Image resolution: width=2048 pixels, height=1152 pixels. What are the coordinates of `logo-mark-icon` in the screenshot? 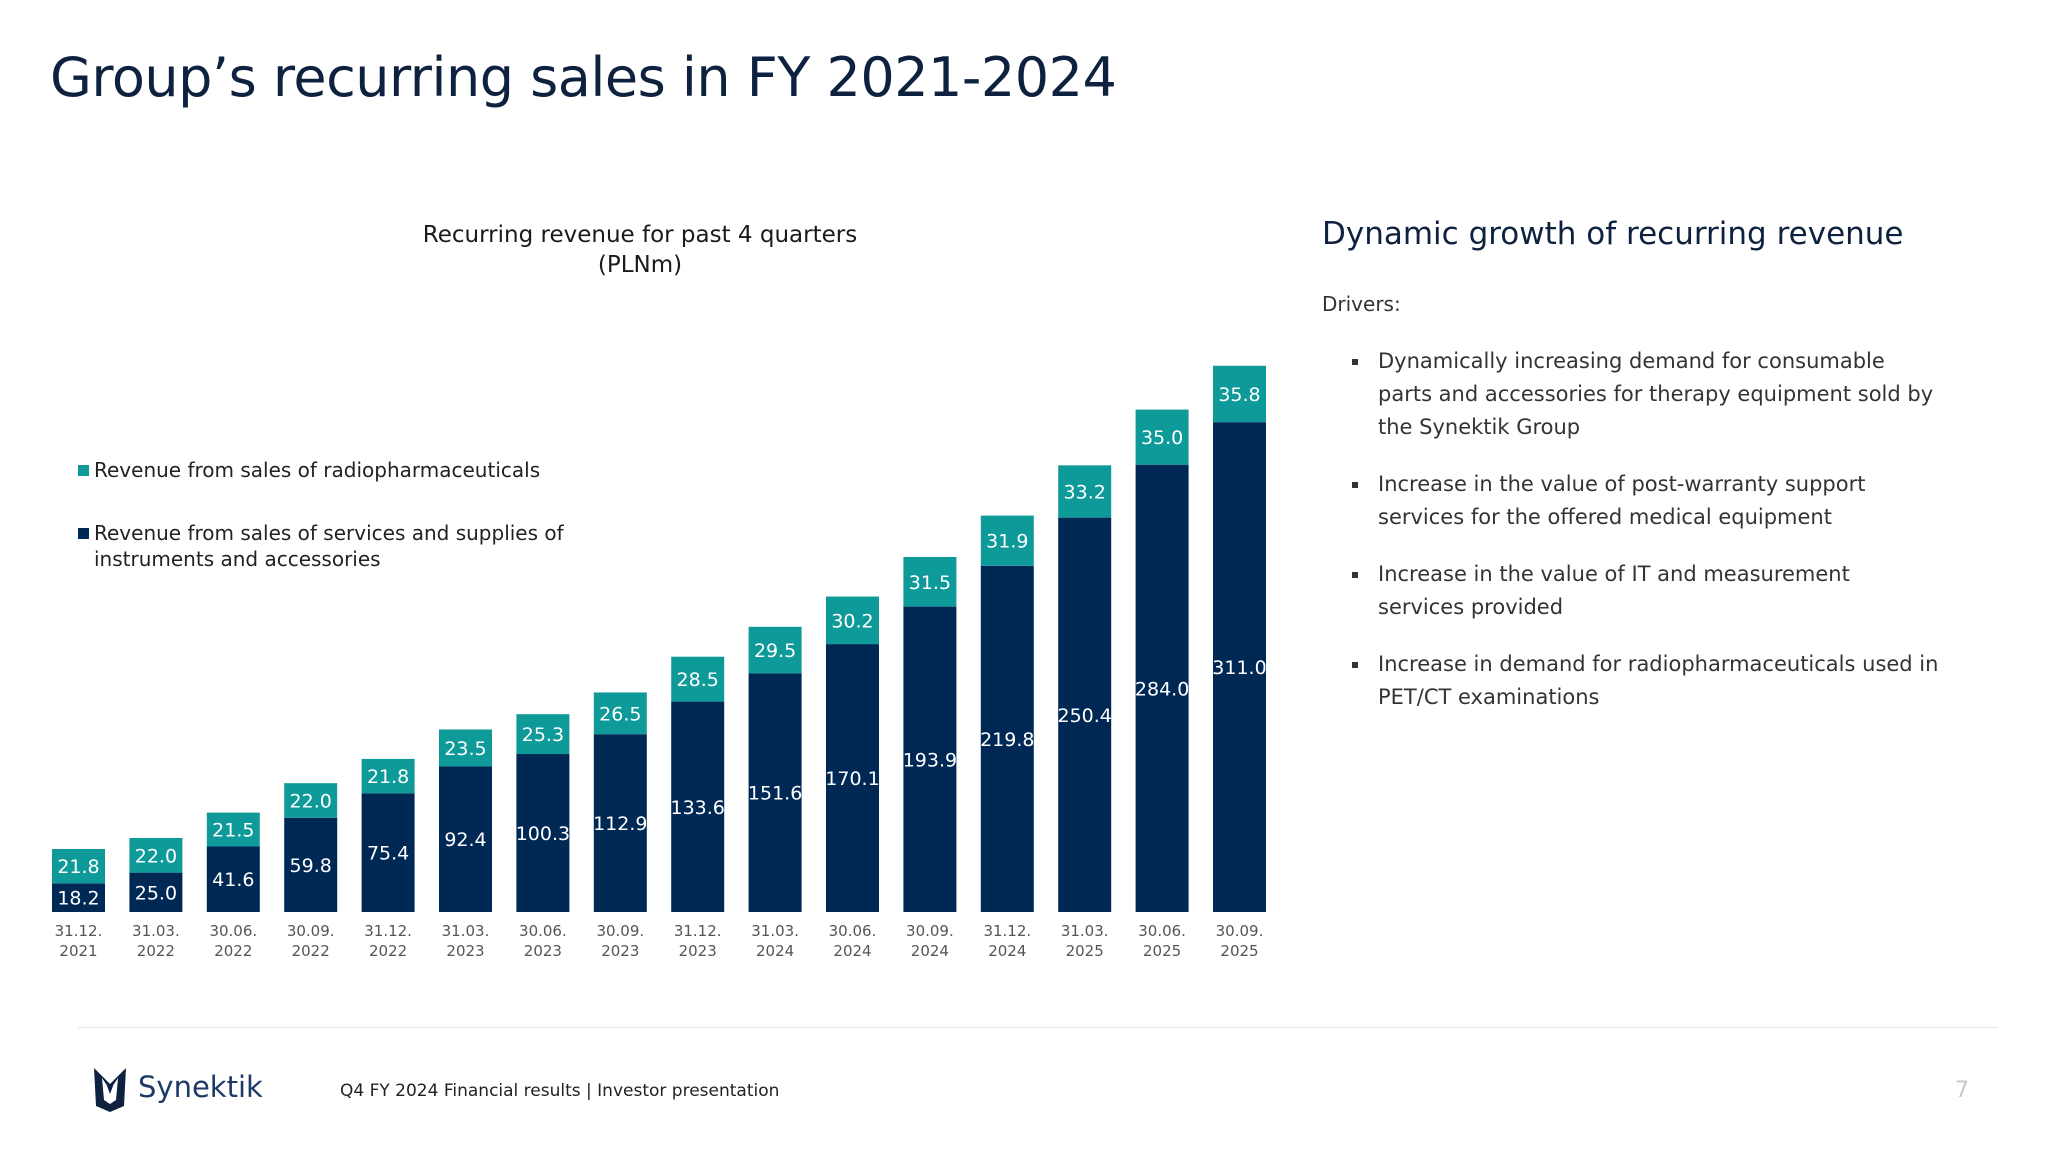 It's located at (110, 1090).